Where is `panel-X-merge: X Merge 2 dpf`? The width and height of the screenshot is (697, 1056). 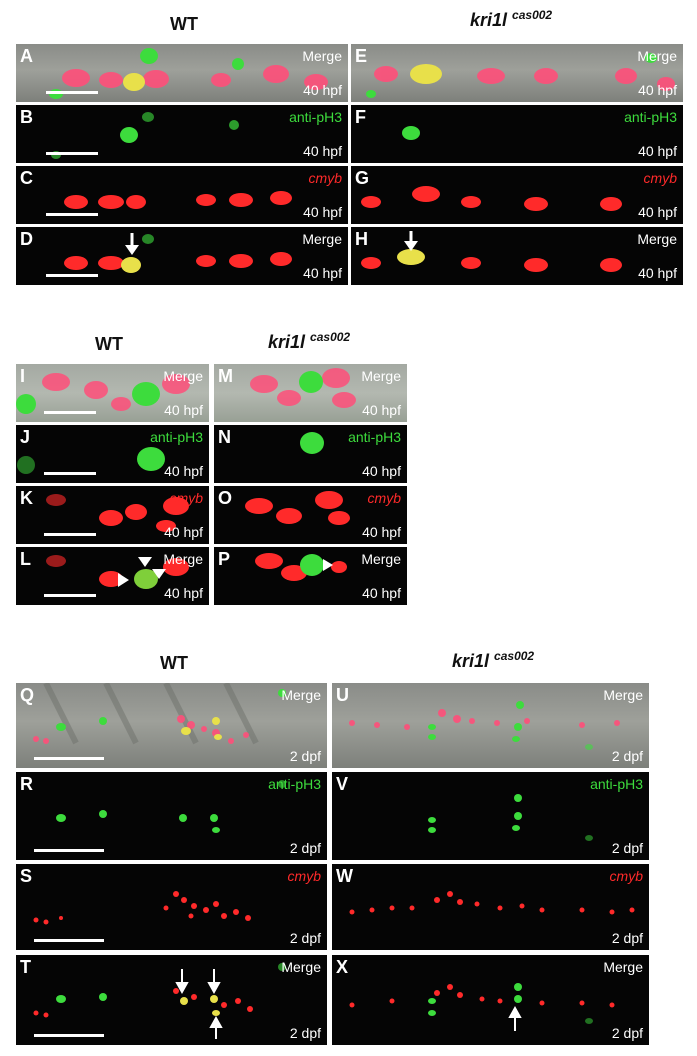
panel-X-merge: X Merge 2 dpf is located at coordinates (490, 1000).